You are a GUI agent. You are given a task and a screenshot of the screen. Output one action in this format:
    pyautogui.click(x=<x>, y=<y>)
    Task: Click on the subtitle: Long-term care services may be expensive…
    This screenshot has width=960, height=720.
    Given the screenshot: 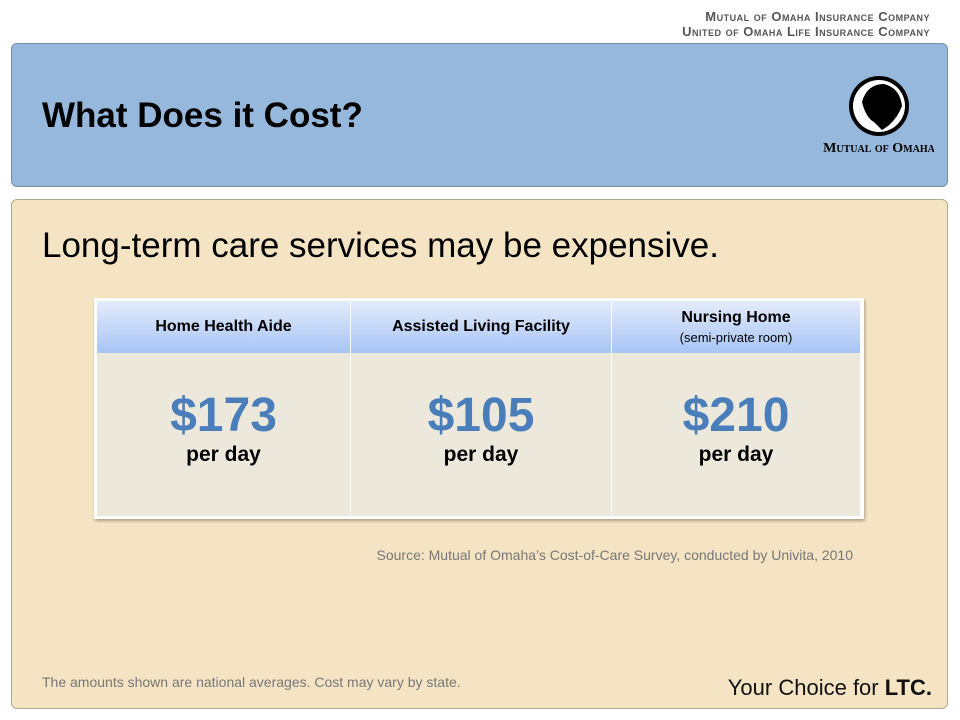 What is the action you would take?
    pyautogui.click(x=380, y=245)
    